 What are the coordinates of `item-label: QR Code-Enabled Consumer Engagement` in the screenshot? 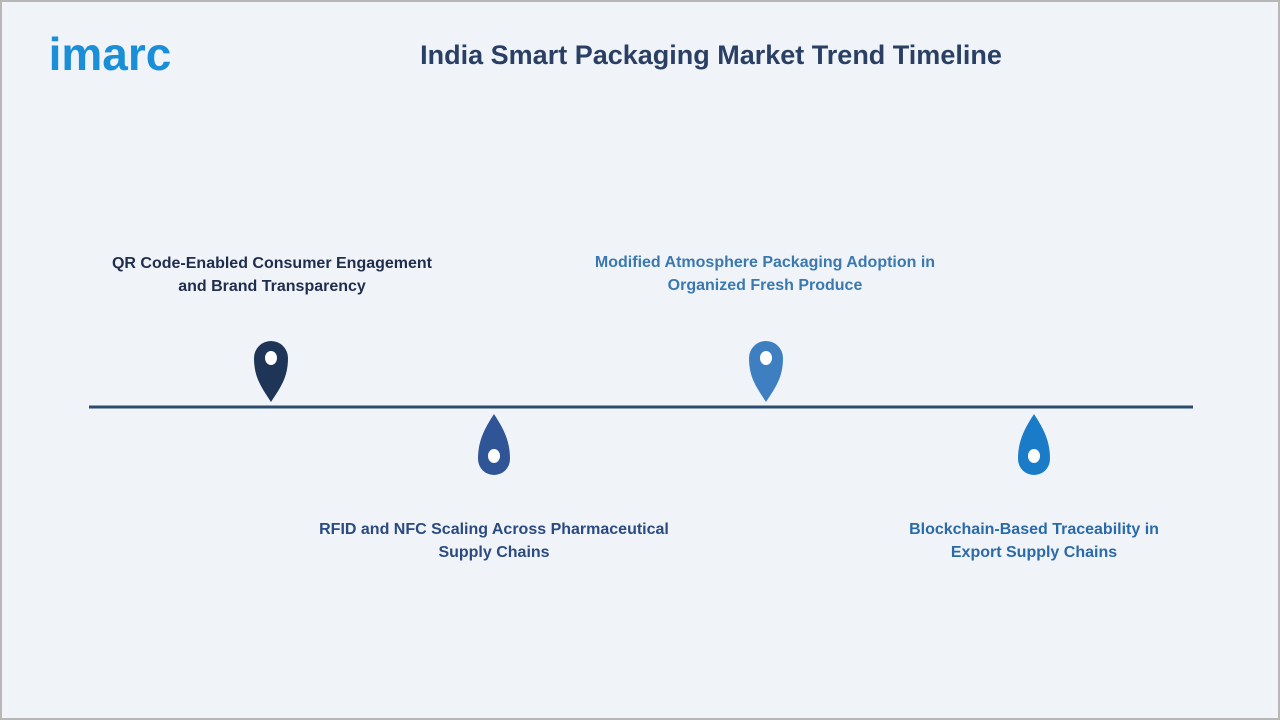 It's located at (272, 263).